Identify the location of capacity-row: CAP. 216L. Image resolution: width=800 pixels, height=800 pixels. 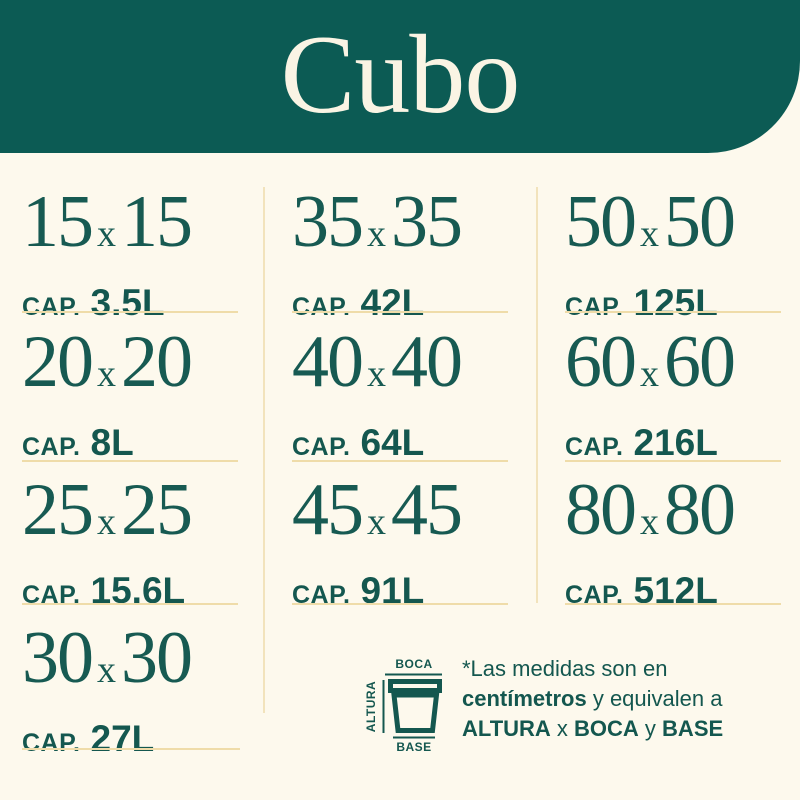
(649, 443).